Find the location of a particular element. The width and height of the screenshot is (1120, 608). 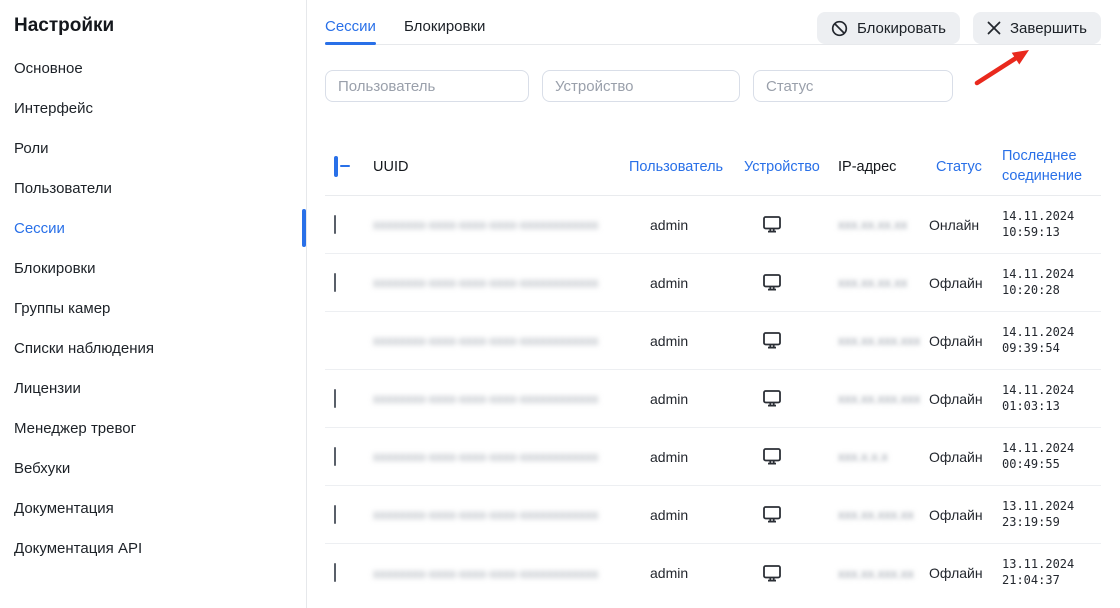

session-time: 23:19:59 is located at coordinates (1031, 521).